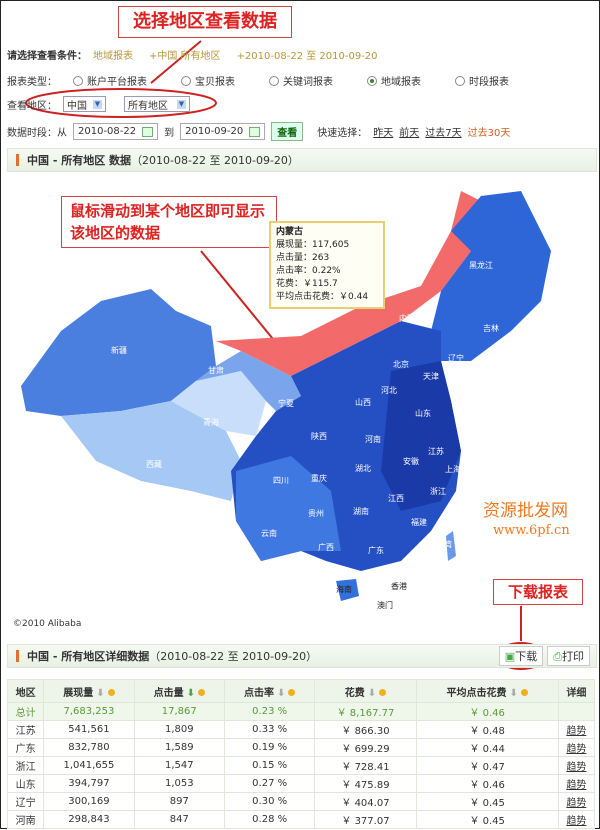  What do you see at coordinates (119, 350) in the screenshot?
I see `province-label: 新疆` at bounding box center [119, 350].